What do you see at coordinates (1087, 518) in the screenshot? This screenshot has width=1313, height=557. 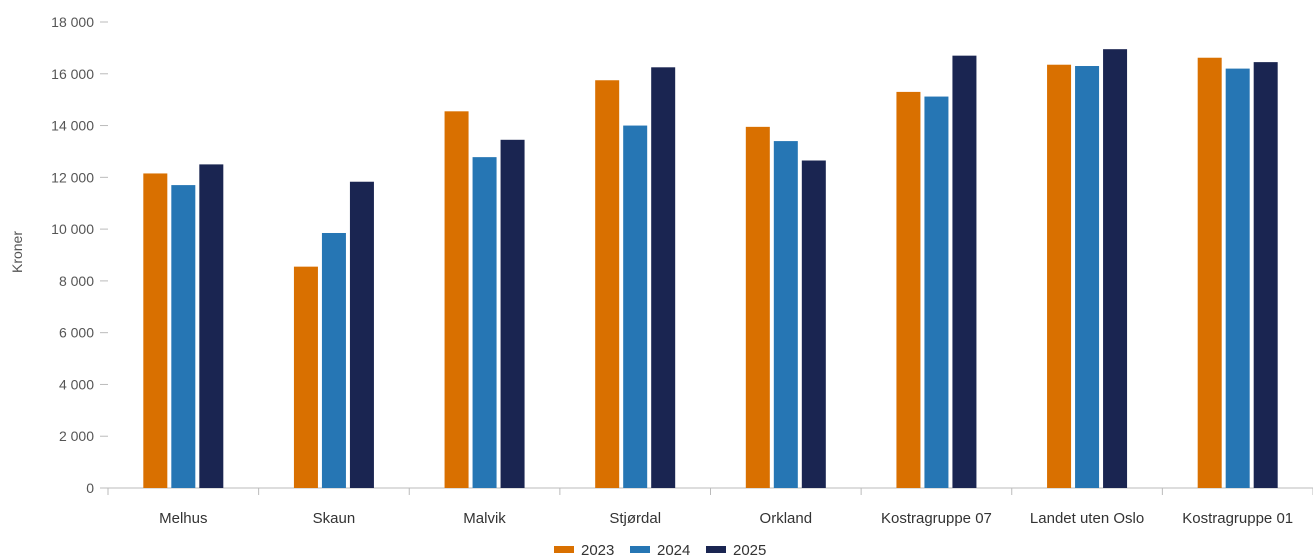 I see `x-tick-label: Landet uten Oslo` at bounding box center [1087, 518].